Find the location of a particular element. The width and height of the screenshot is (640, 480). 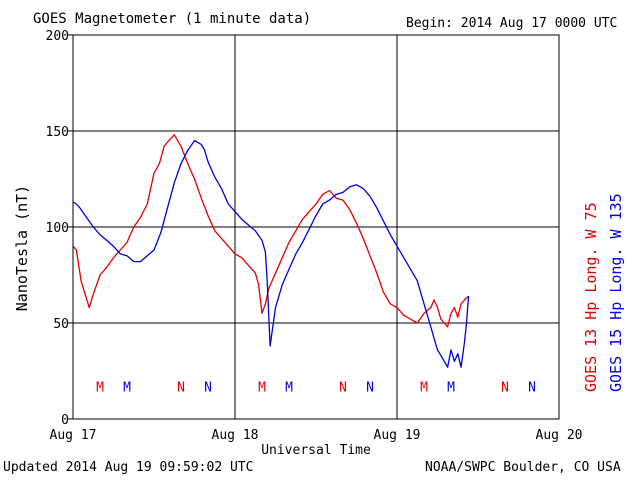

x-tick-label: Aug 20 is located at coordinates (559, 435).